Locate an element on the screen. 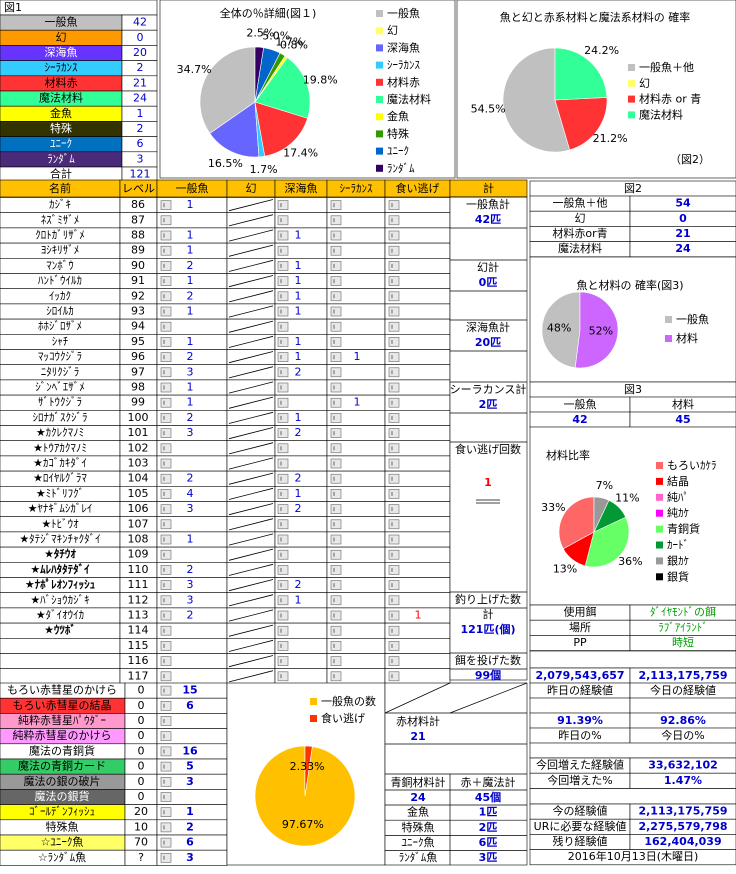  legend-count: 24 is located at coordinates (140, 98).